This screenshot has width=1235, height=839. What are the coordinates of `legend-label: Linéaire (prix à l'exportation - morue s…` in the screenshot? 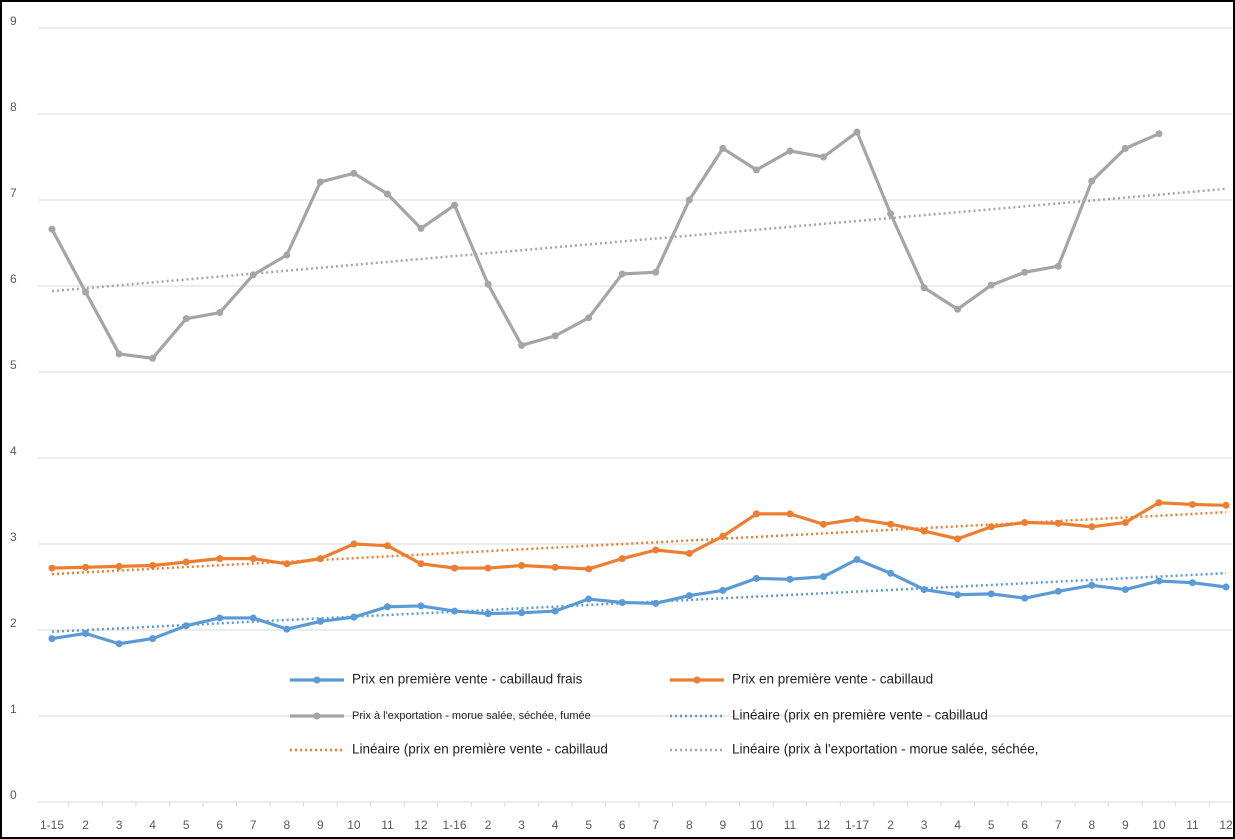 It's located at (885, 749).